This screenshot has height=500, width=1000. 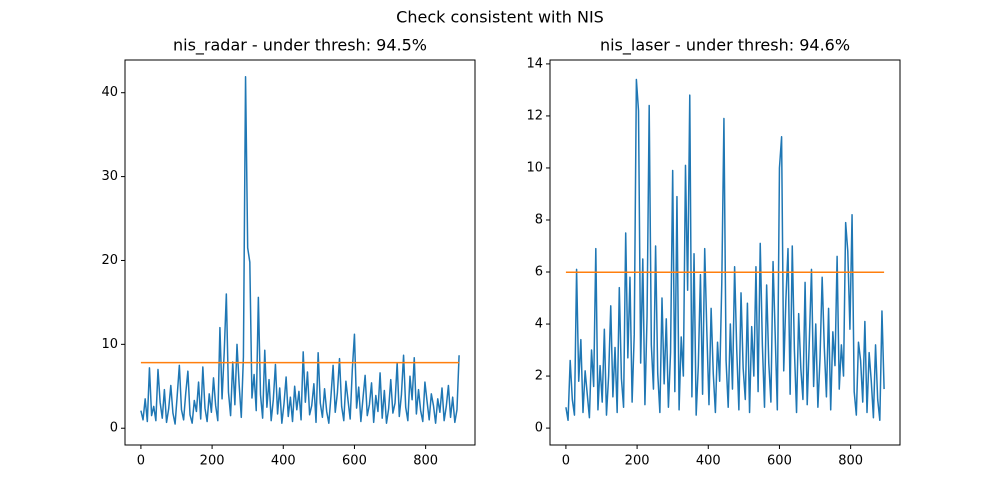 What do you see at coordinates (109, 92) in the screenshot?
I see `y-tick-label: 40` at bounding box center [109, 92].